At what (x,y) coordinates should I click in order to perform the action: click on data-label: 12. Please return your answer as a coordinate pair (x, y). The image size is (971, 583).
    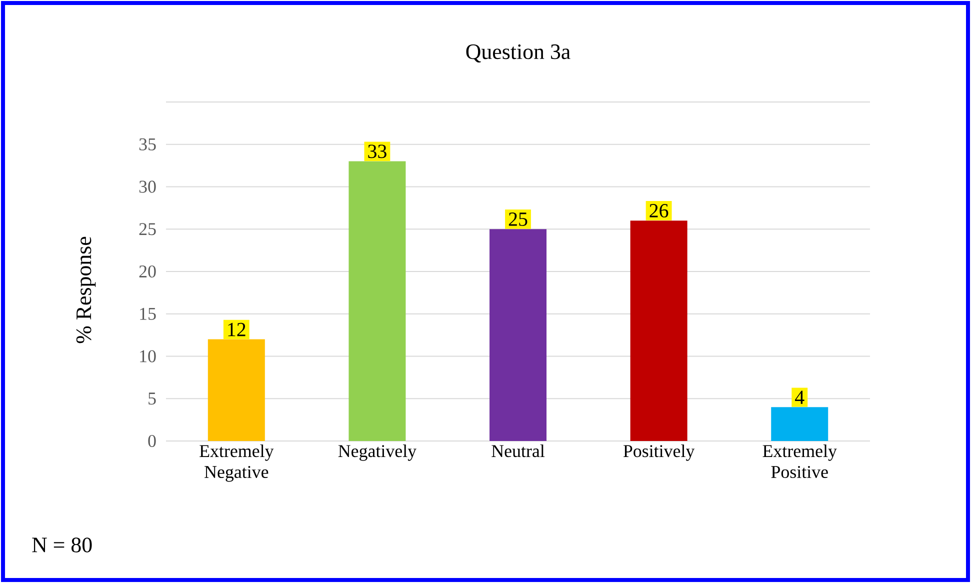
    Looking at the image, I should click on (237, 329).